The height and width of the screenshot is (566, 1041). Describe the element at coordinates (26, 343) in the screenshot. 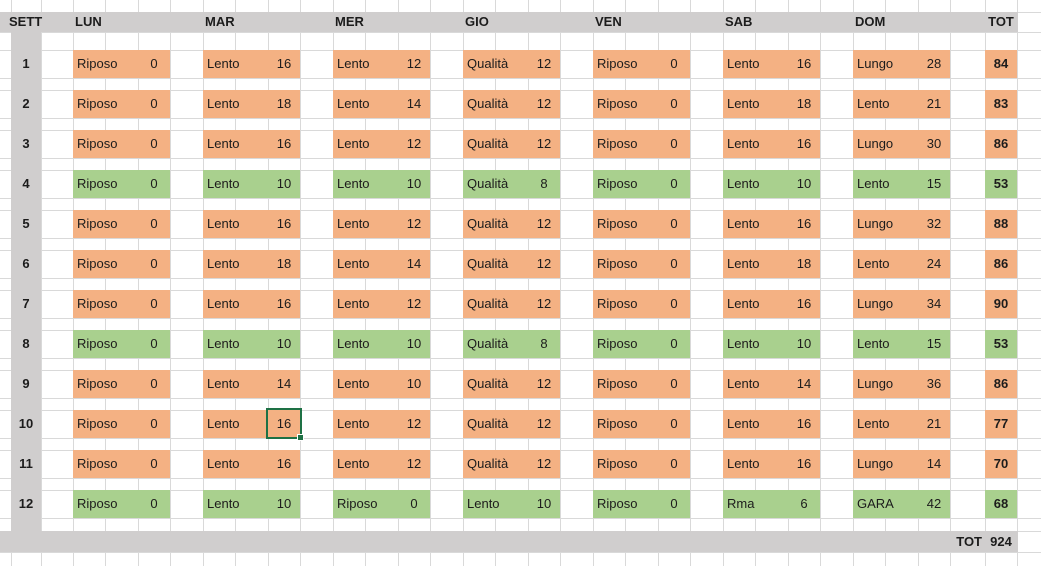

I see `week-number-cell: 8` at that location.